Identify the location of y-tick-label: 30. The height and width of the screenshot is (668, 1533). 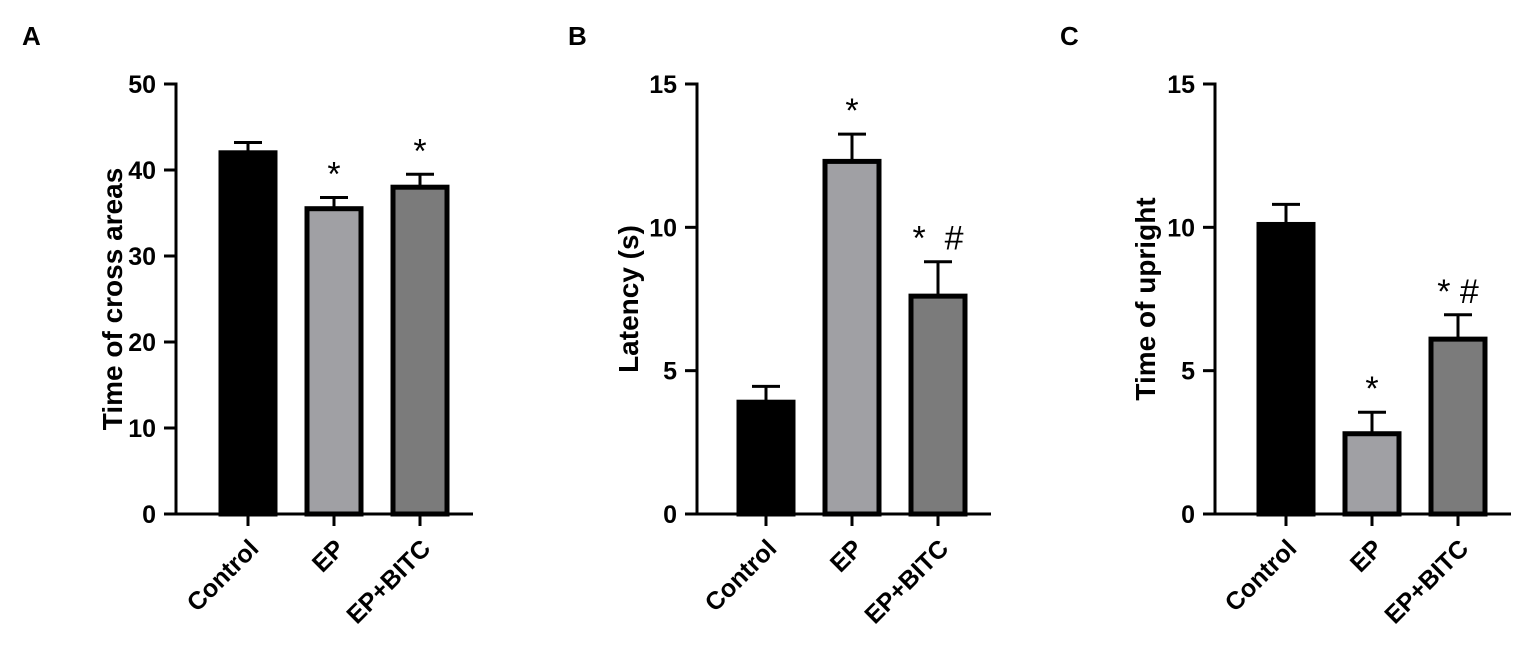
(142, 257).